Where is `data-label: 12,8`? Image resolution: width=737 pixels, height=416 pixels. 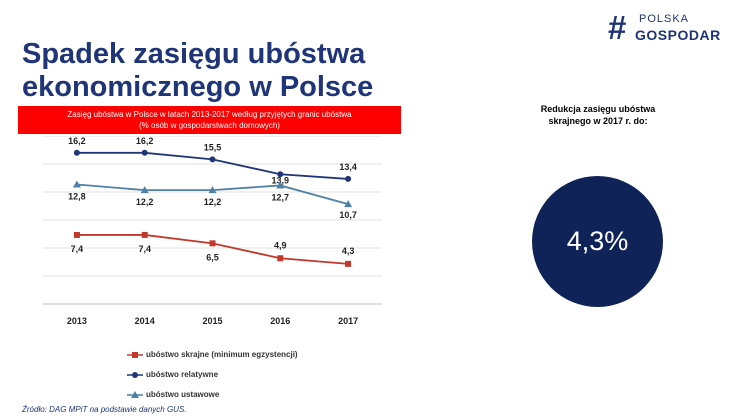 data-label: 12,8 is located at coordinates (77, 197).